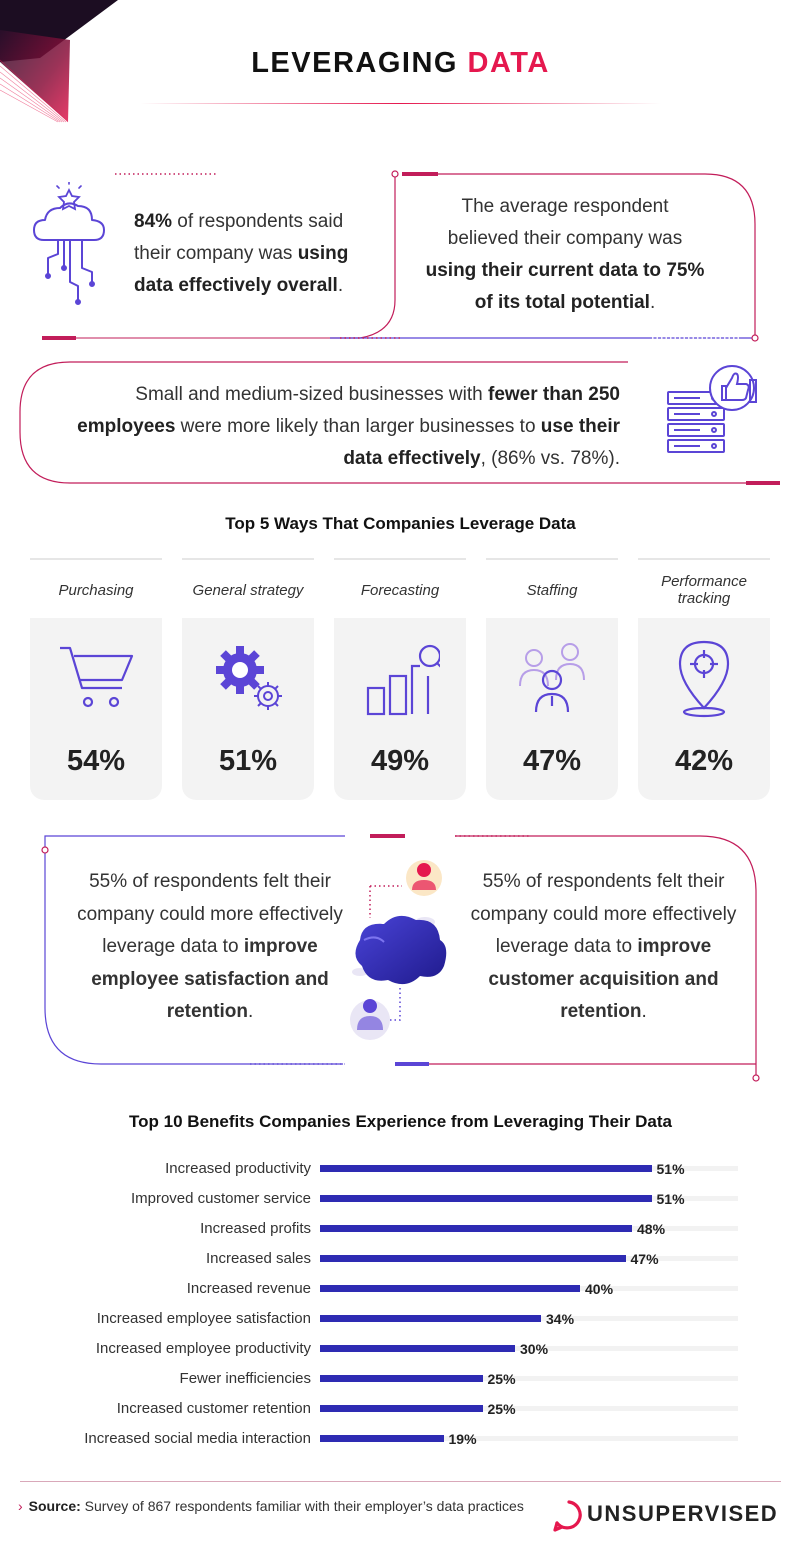 Image resolution: width=801 pixels, height=1551 pixels. I want to click on bar-label: Increased employee satisfaction, so click(203, 1318).